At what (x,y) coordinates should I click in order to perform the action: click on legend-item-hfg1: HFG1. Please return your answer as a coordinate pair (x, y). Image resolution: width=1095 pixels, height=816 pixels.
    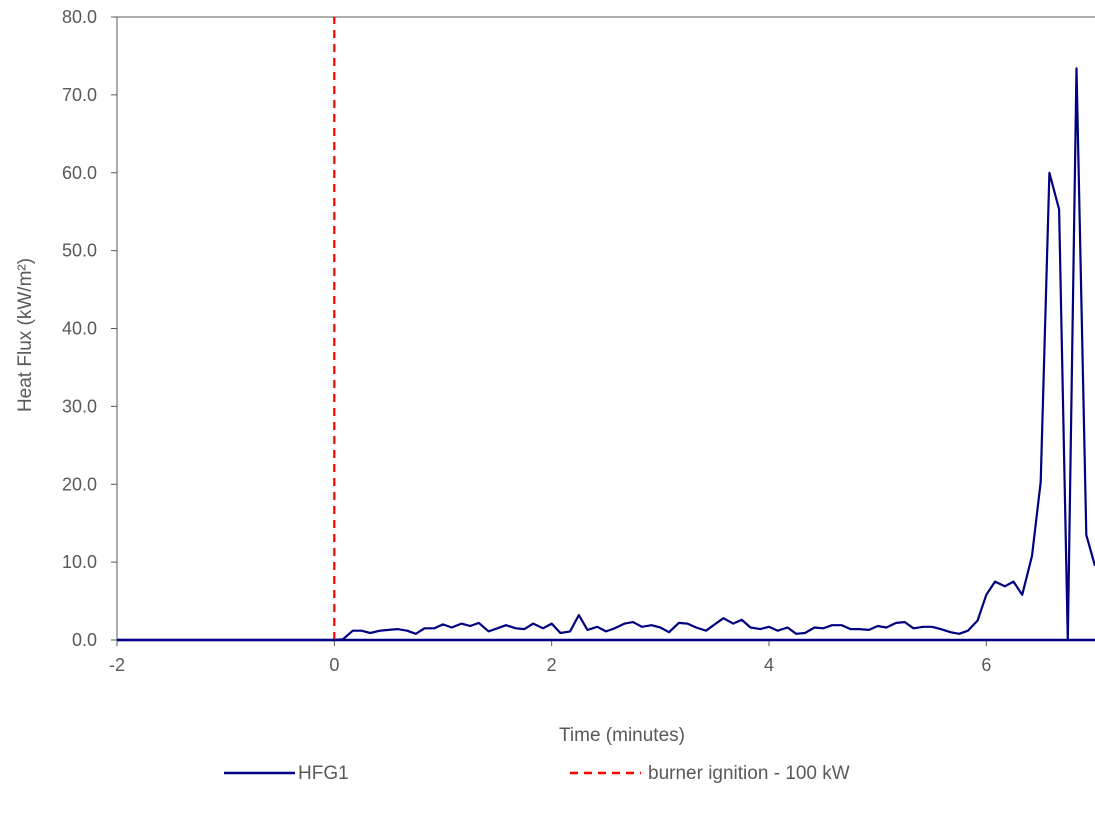
    Looking at the image, I should click on (286, 773).